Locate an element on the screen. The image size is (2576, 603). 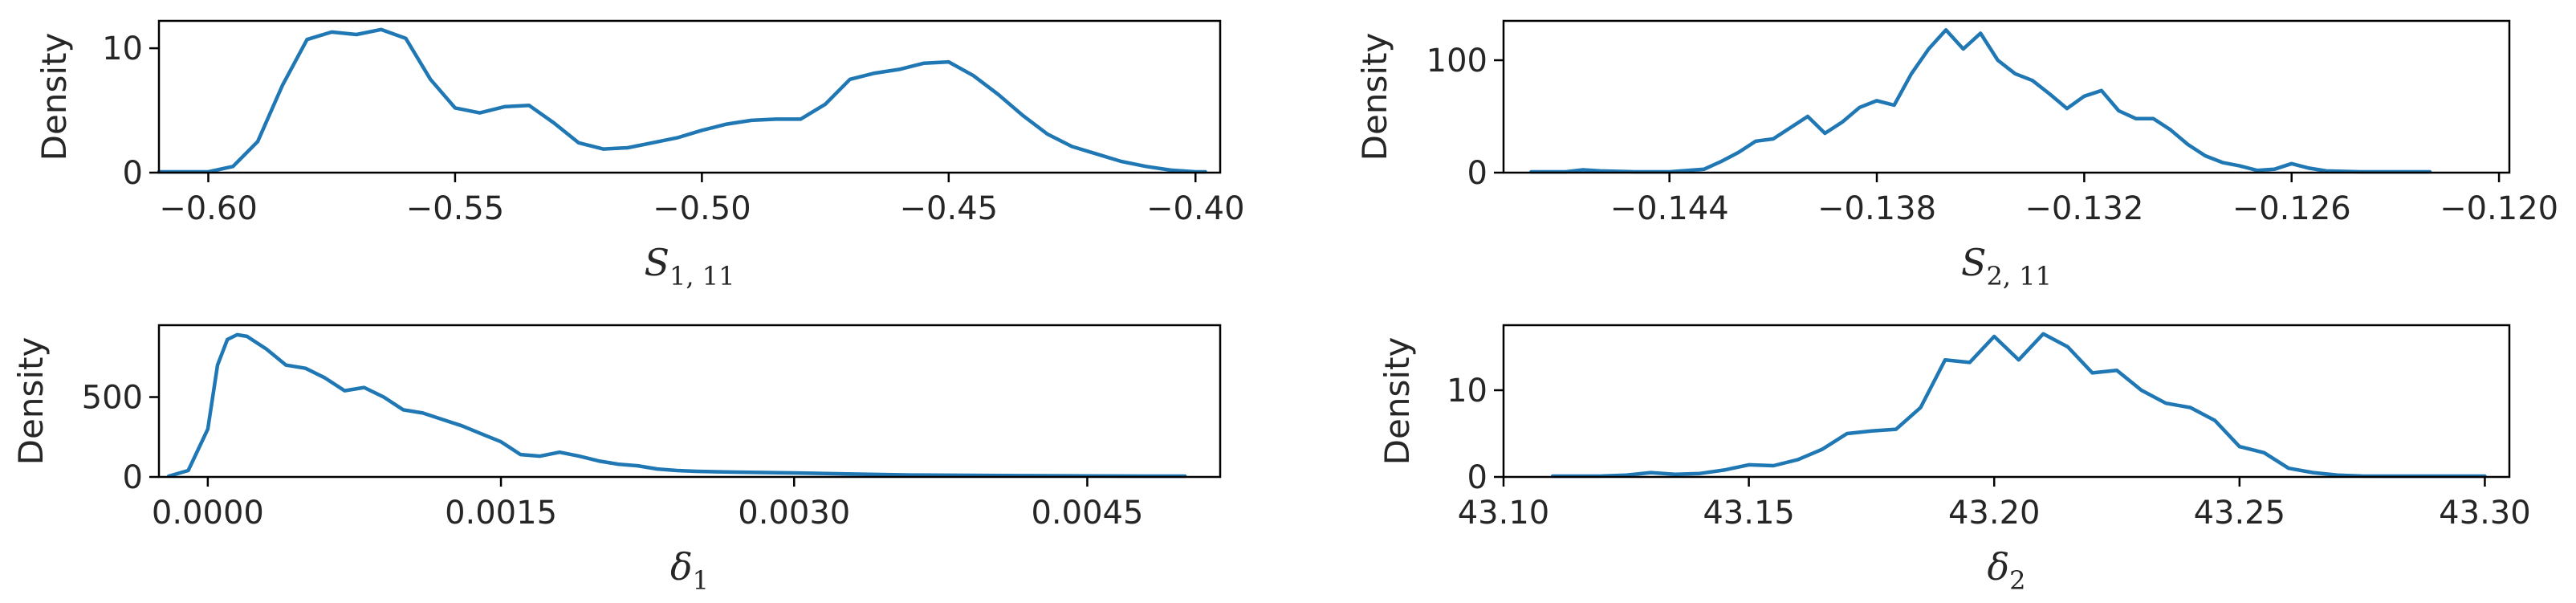
x-tick-label: 0.0000 is located at coordinates (208, 513).